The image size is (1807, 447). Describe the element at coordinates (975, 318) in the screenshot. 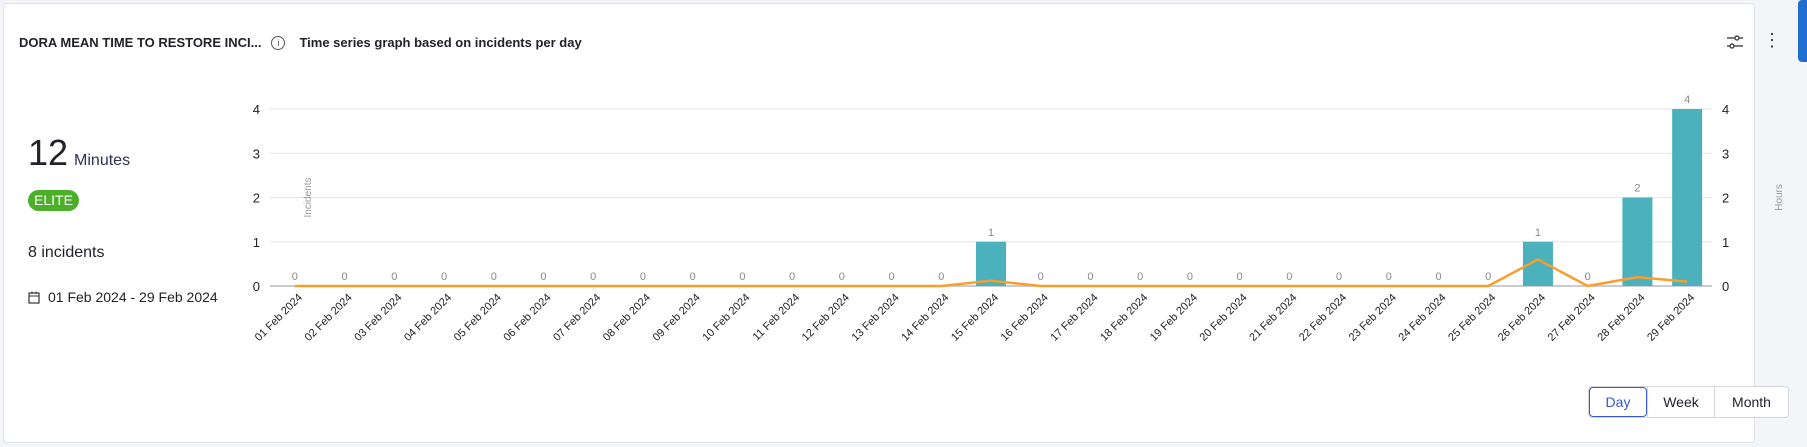

I see `x-tick-label: 15 Feb 2024` at that location.